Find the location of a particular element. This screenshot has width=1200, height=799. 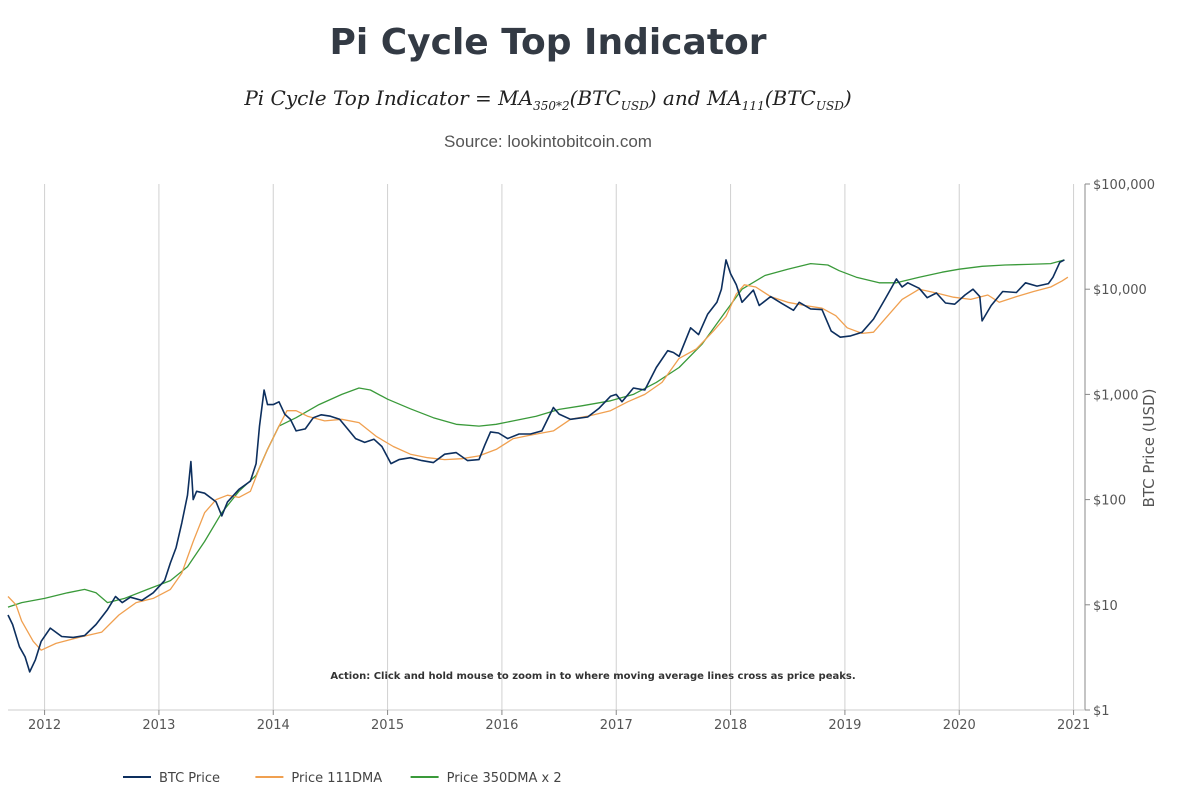

x-tick-label: 2016 is located at coordinates (501, 725).